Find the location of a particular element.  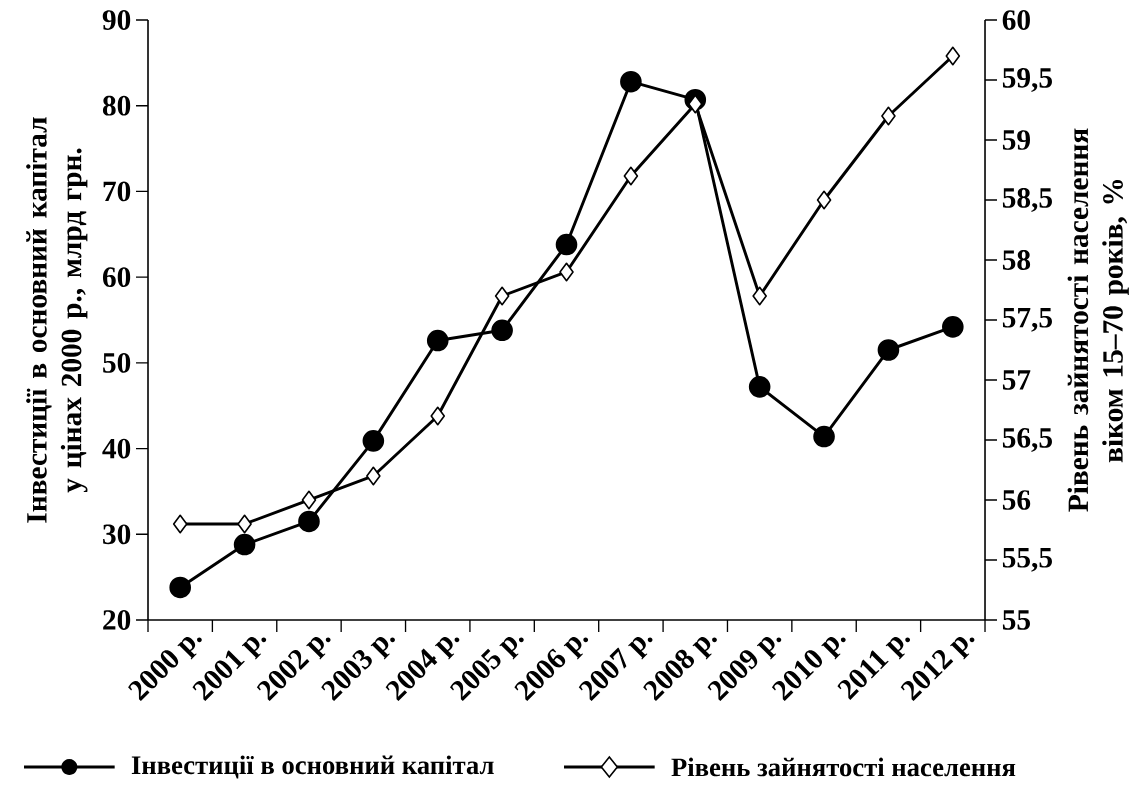

y2-tick-label: 57,5 is located at coordinates (1027, 320).